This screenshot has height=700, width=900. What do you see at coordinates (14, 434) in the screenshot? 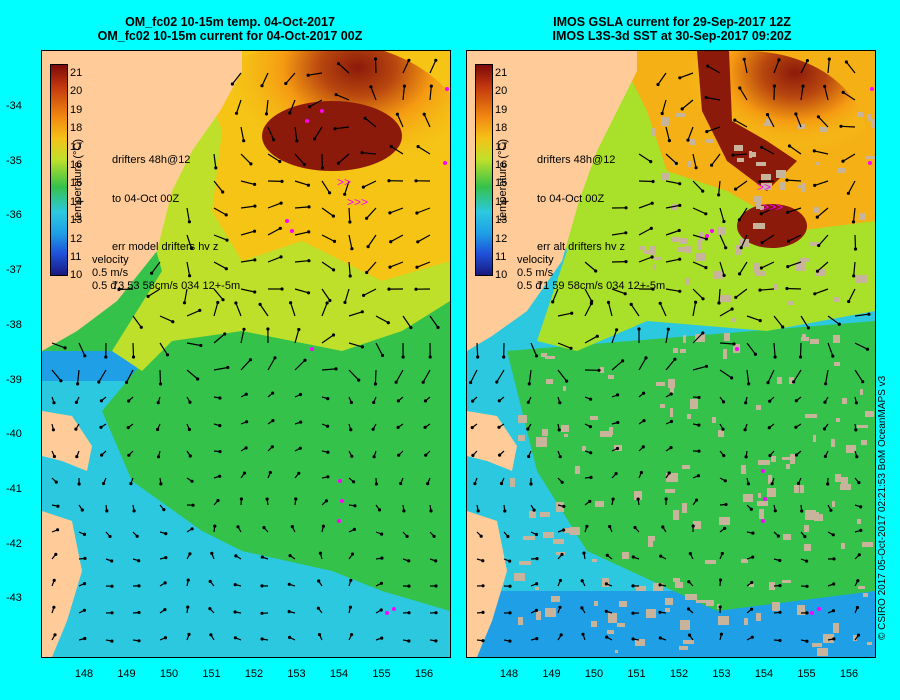
I see `latitude-tick-label: -40` at bounding box center [14, 434].